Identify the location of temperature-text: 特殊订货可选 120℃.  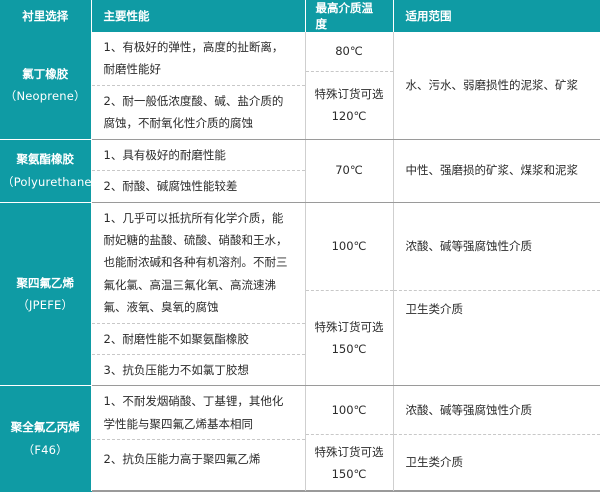
(349, 105).